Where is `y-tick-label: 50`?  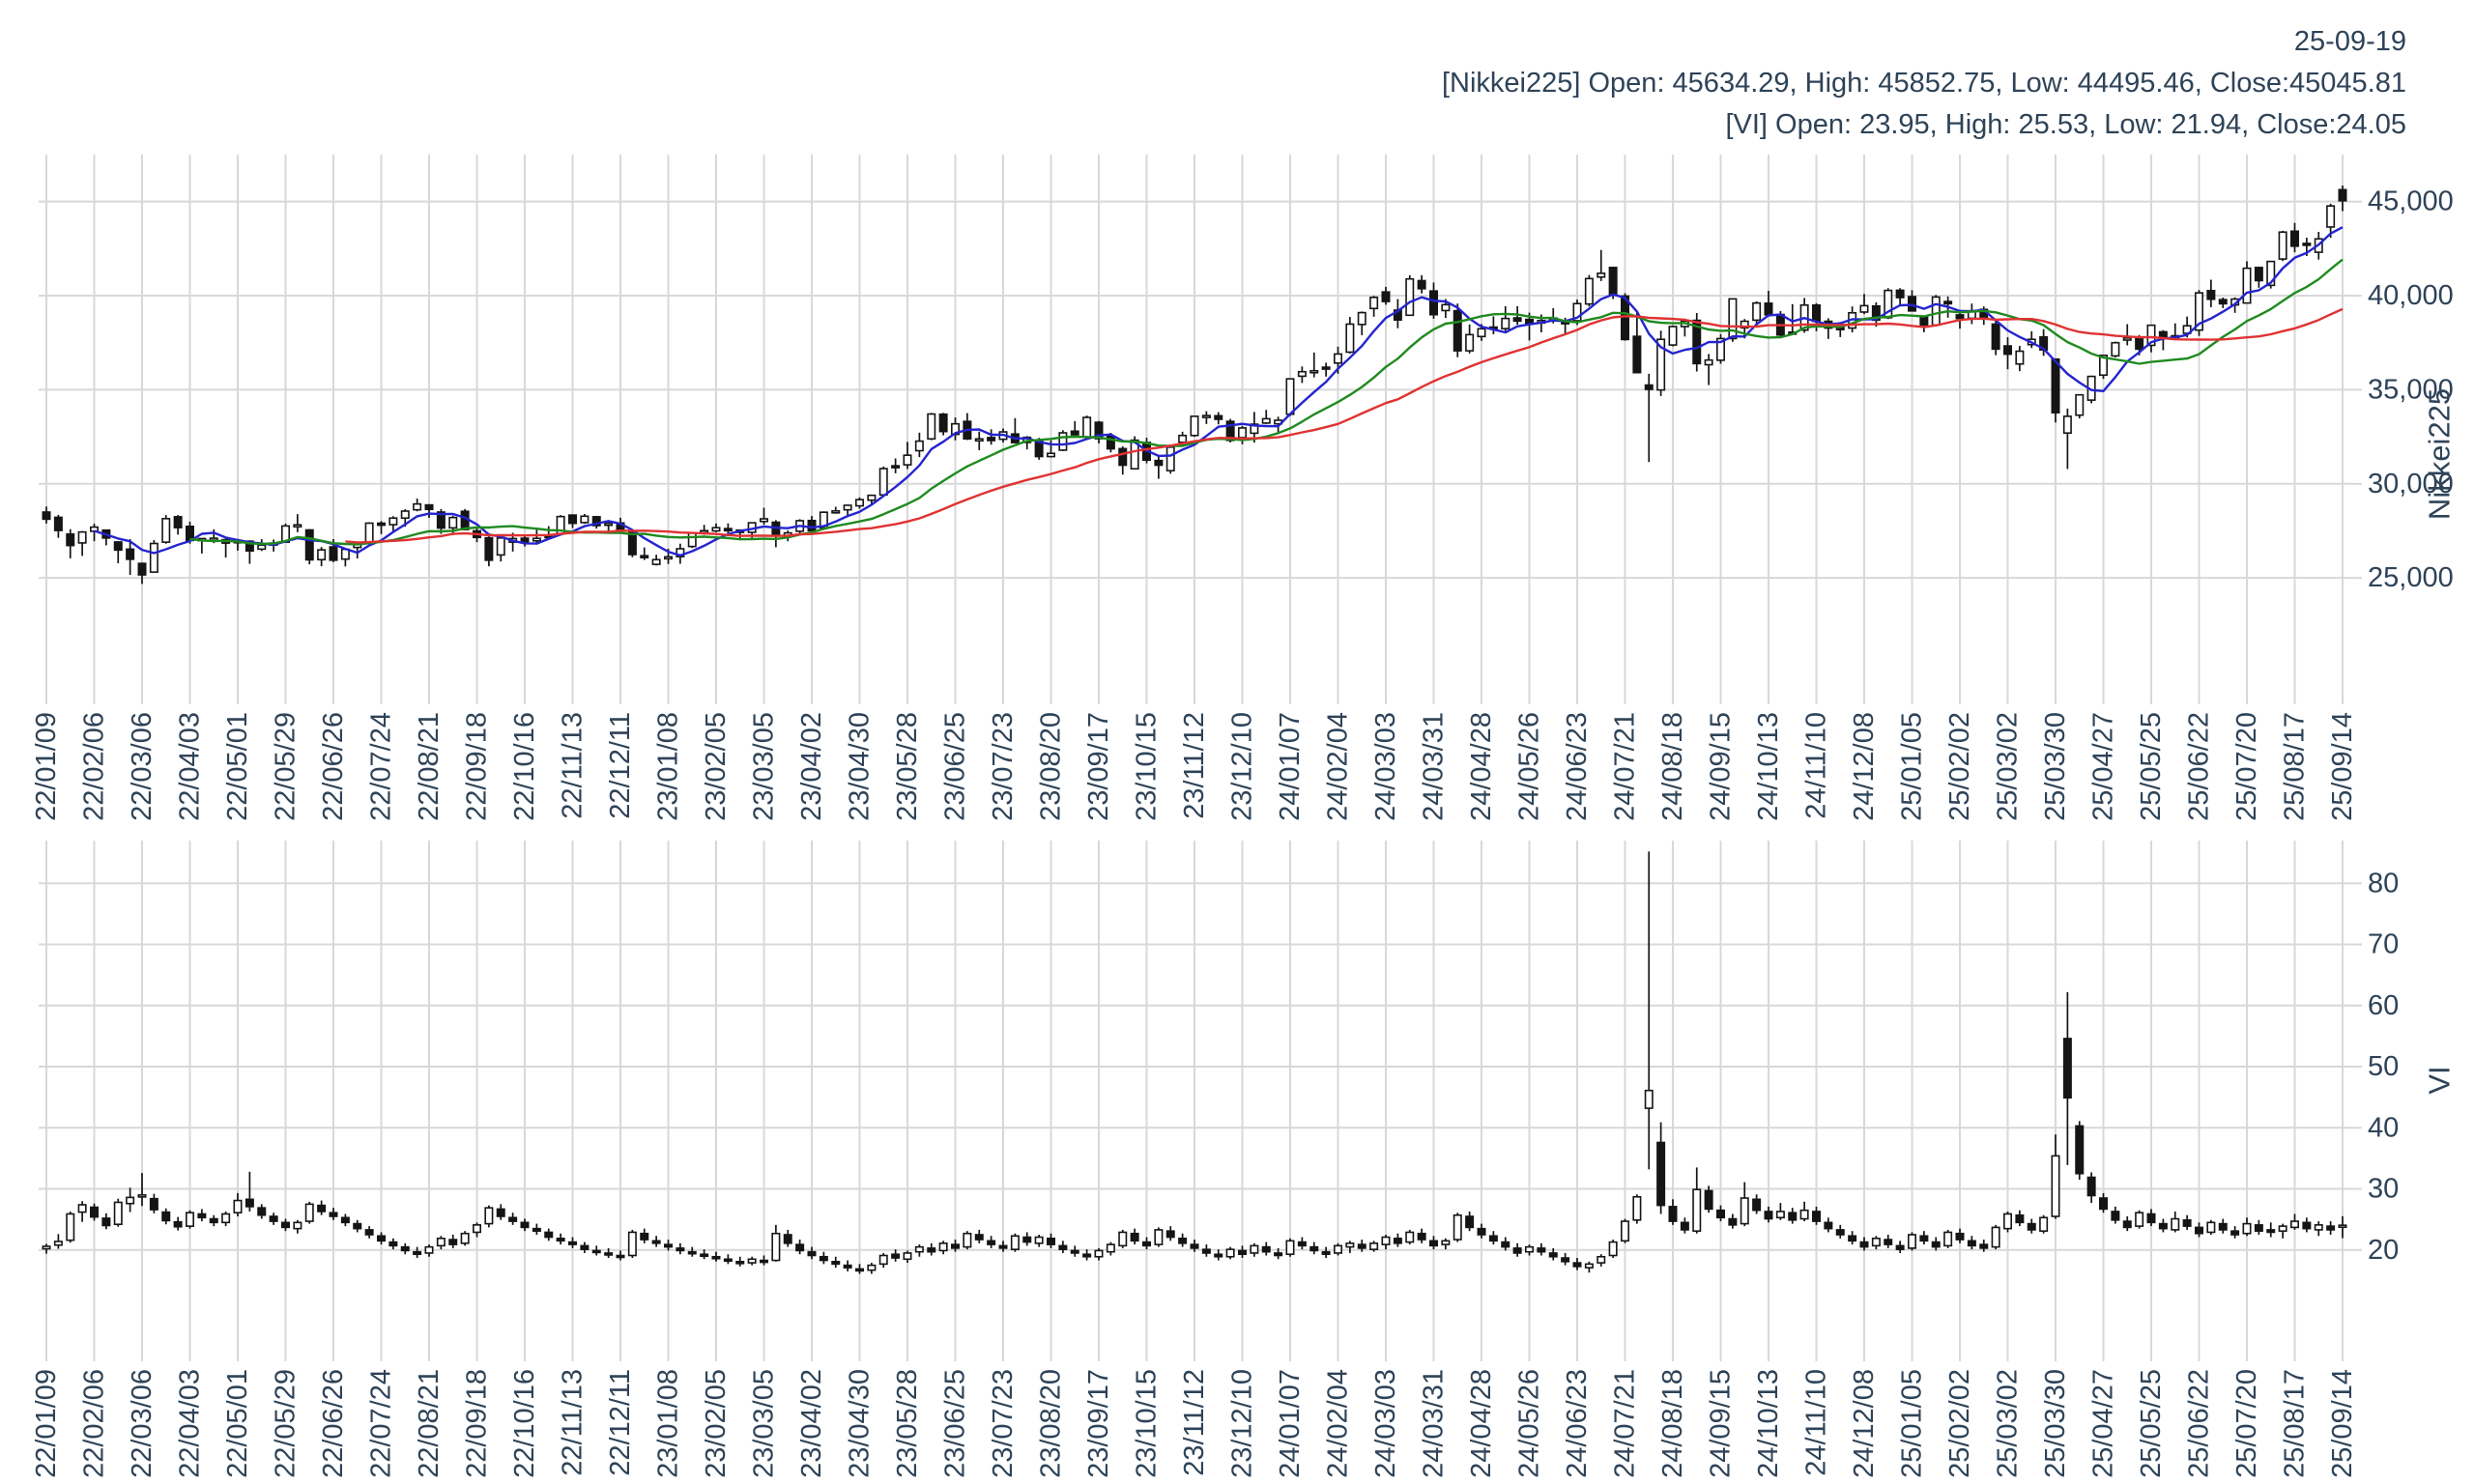
y-tick-label: 50 is located at coordinates (2384, 1066).